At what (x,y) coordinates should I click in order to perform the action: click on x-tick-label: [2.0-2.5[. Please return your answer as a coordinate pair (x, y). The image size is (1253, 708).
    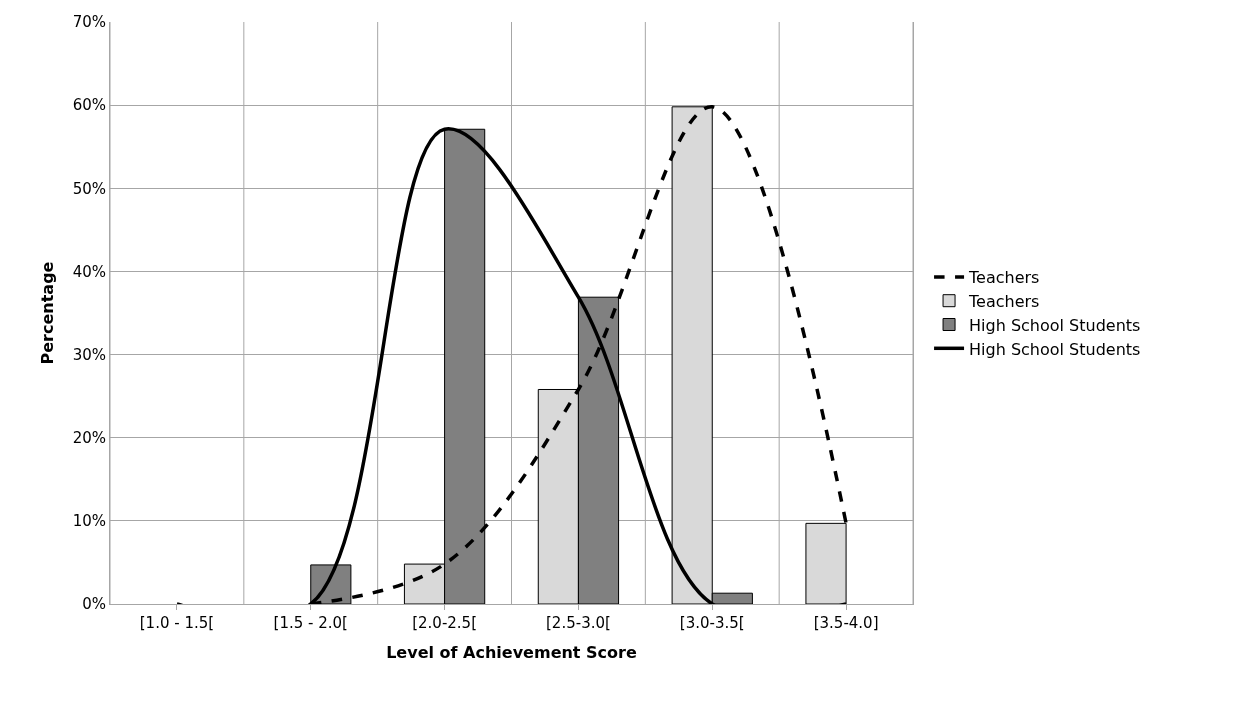
    Looking at the image, I should click on (444, 623).